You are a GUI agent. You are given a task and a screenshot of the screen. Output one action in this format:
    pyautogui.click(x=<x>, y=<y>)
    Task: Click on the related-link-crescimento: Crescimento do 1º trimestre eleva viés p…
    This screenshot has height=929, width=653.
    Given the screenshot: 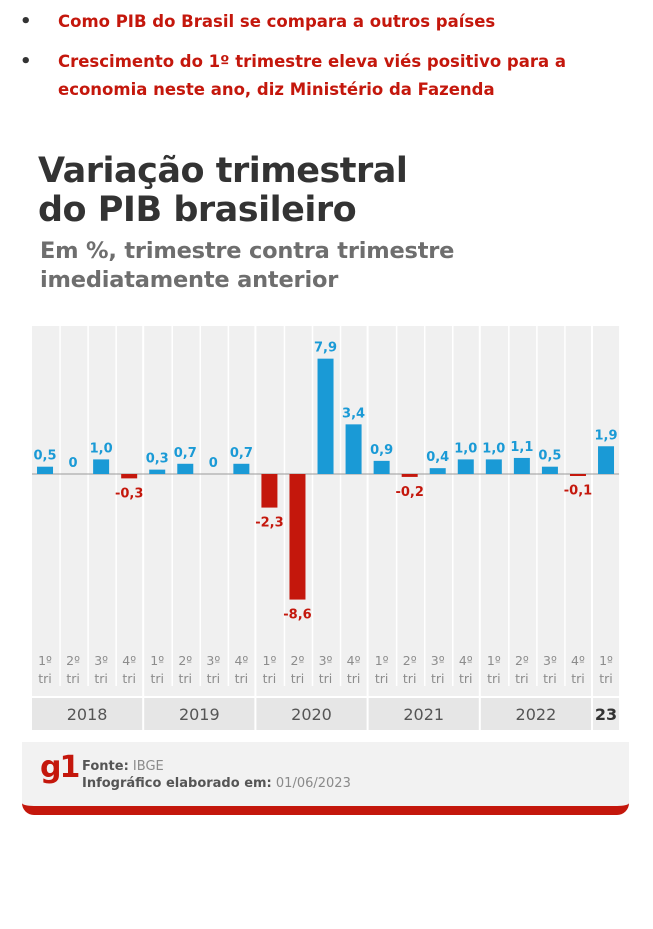 What is the action you would take?
    pyautogui.click(x=312, y=75)
    